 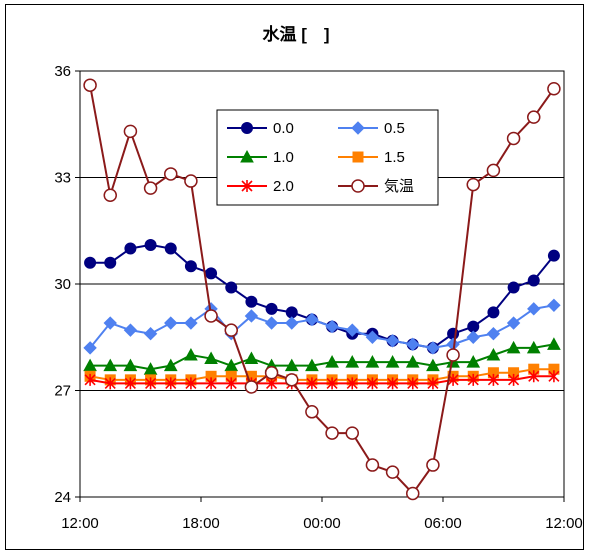 I want to click on legend-item: 2.0, so click(x=260, y=186).